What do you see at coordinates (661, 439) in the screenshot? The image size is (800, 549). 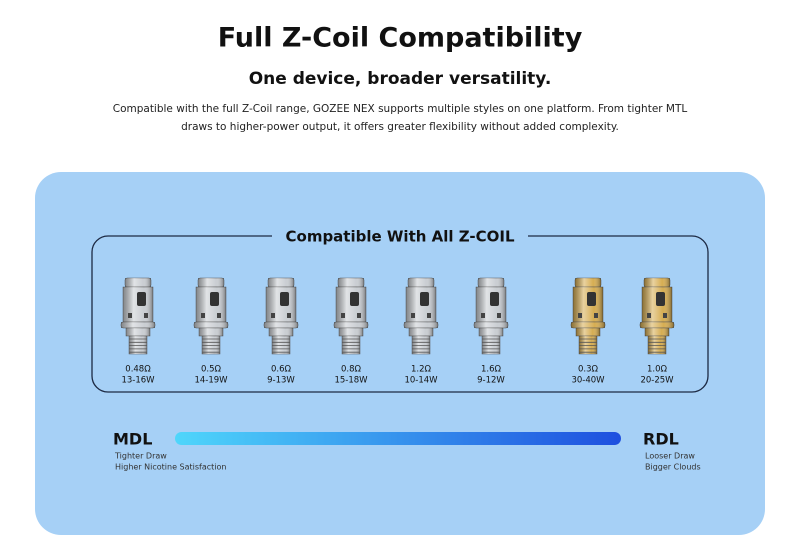 I see `scale-right-label: RDL` at bounding box center [661, 439].